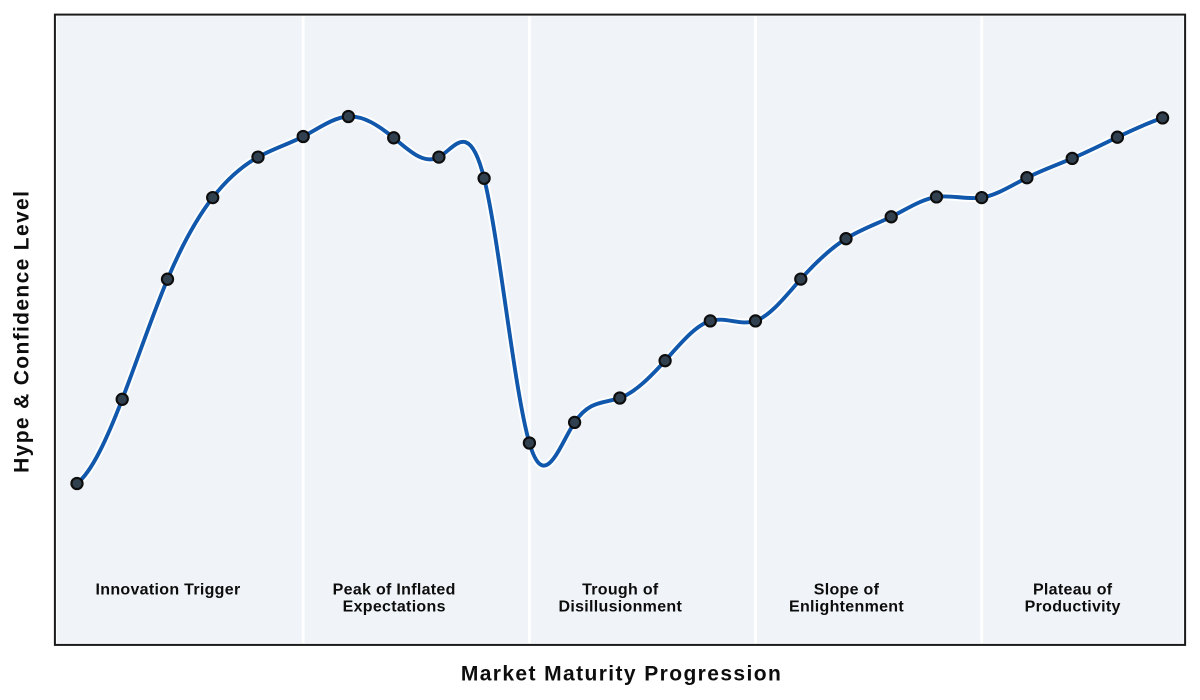  What do you see at coordinates (620, 606) in the screenshot?
I see `svg-text: Disillusionment` at bounding box center [620, 606].